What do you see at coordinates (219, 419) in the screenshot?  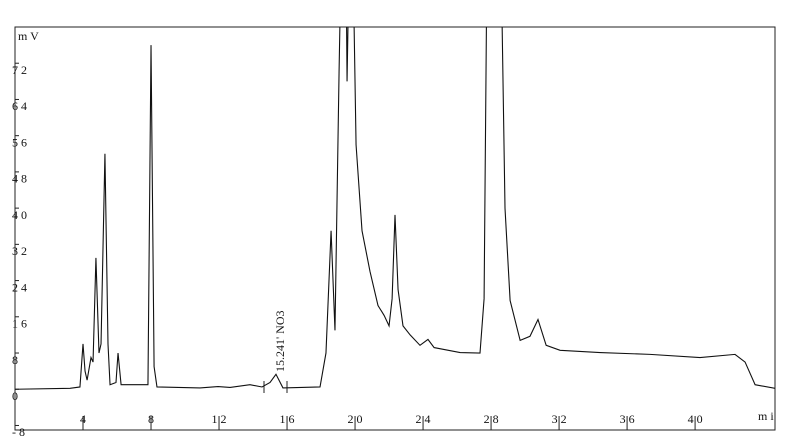 I see `x-tick-label: 1 2` at bounding box center [219, 419].